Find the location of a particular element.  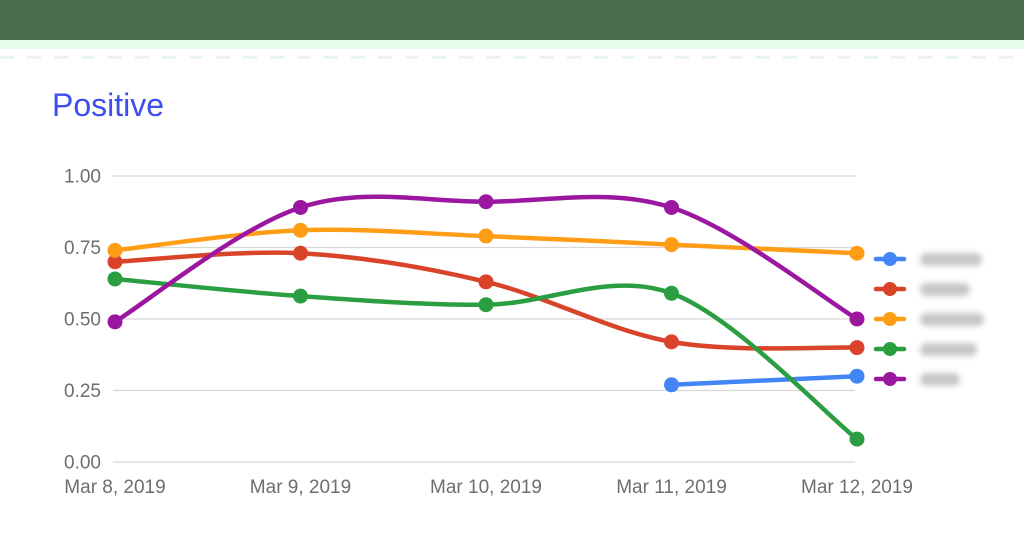

y-tick-label: 0.25 is located at coordinates (82, 391).